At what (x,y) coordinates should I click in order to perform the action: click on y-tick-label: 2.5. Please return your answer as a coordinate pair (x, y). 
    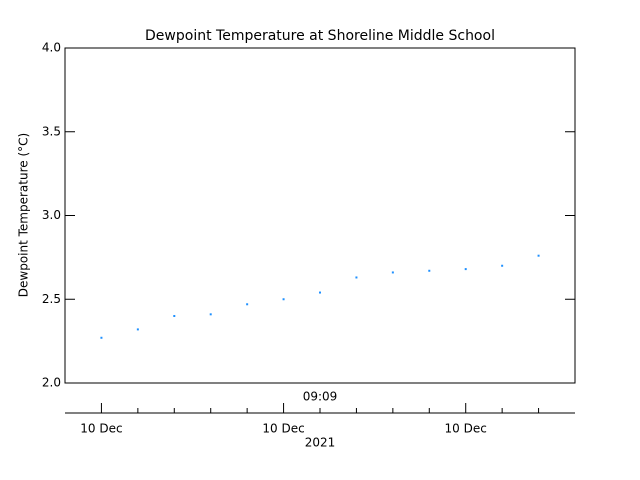
    Looking at the image, I should click on (51, 299).